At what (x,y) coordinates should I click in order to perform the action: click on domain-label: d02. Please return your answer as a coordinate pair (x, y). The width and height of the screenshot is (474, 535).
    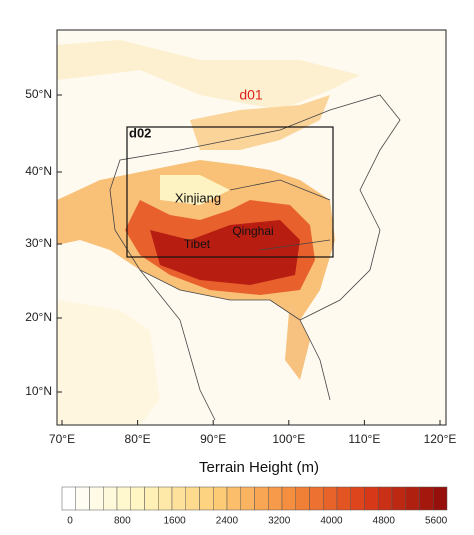
    Looking at the image, I should click on (140, 132).